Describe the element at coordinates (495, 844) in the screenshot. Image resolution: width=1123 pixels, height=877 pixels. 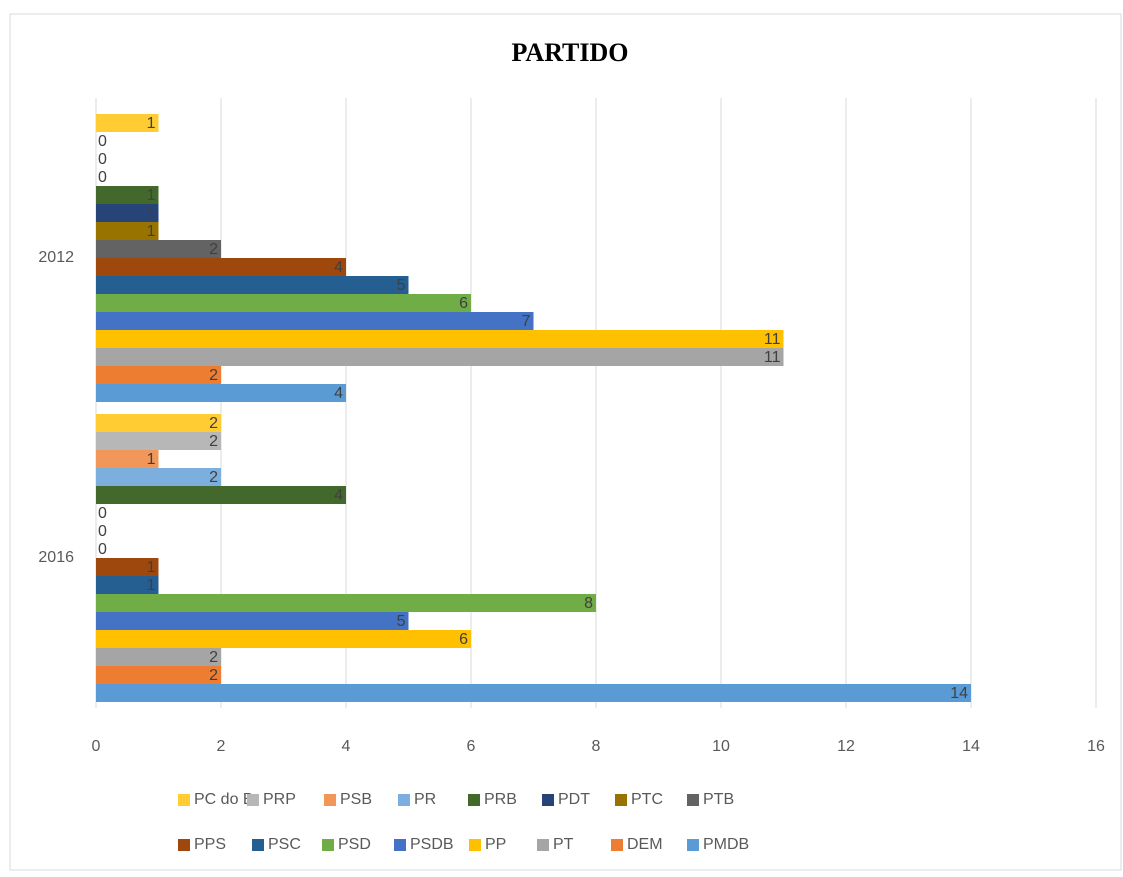
I see `legend-label: PP` at that location.